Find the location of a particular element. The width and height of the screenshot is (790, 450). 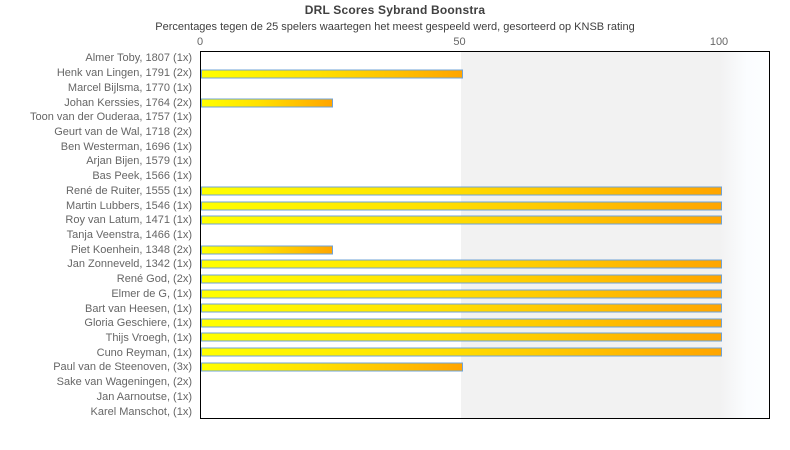

category-label: Bart van Heesen, (1x) is located at coordinates (138, 308).